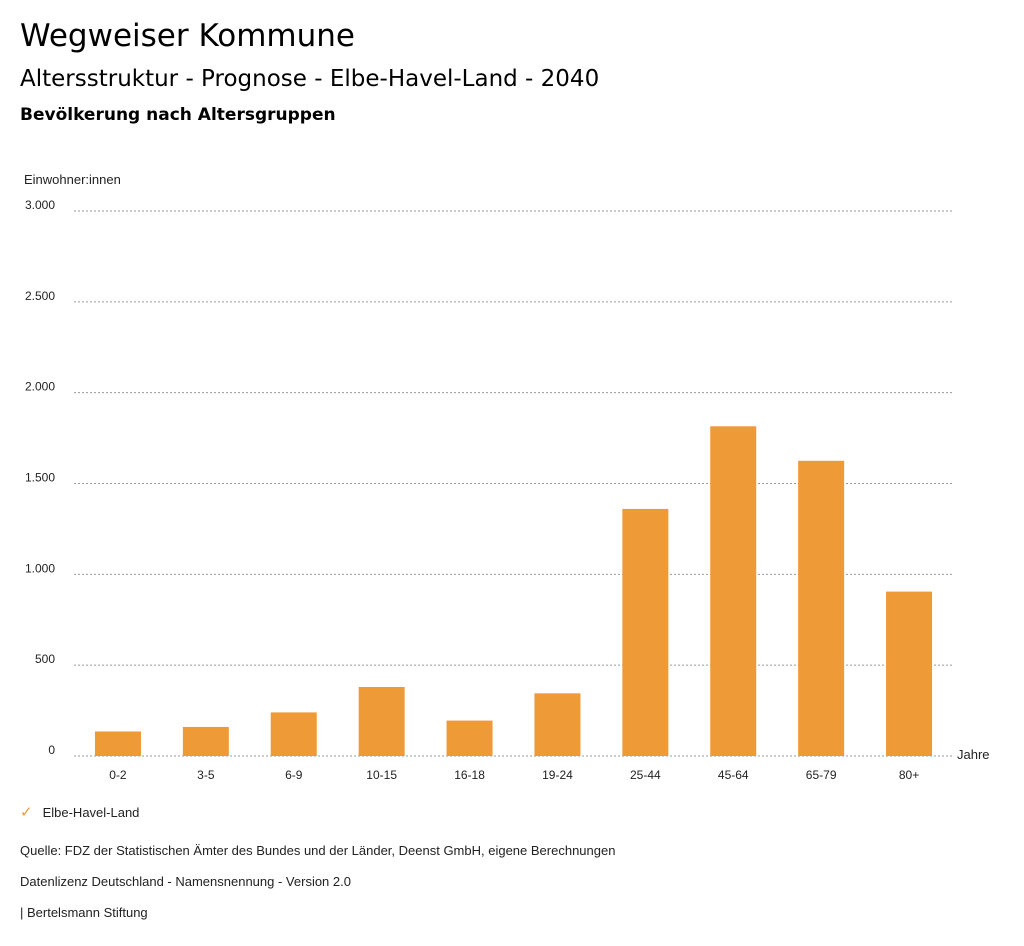 Image resolution: width=1024 pixels, height=946 pixels. I want to click on check-icon: ✓, so click(26, 812).